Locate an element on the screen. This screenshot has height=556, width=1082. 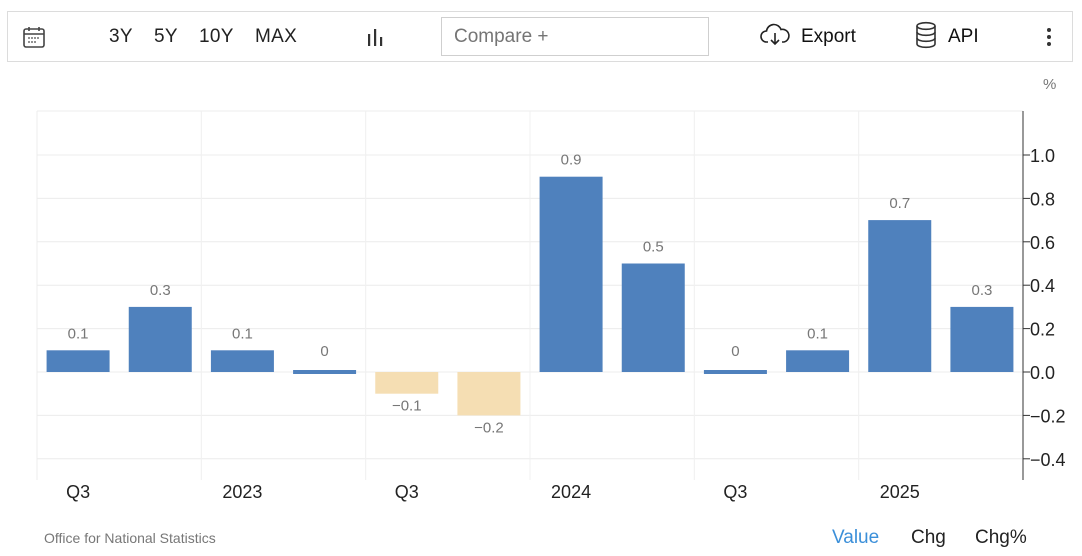
y-tick-label: −0.4 is located at coordinates (1048, 460).